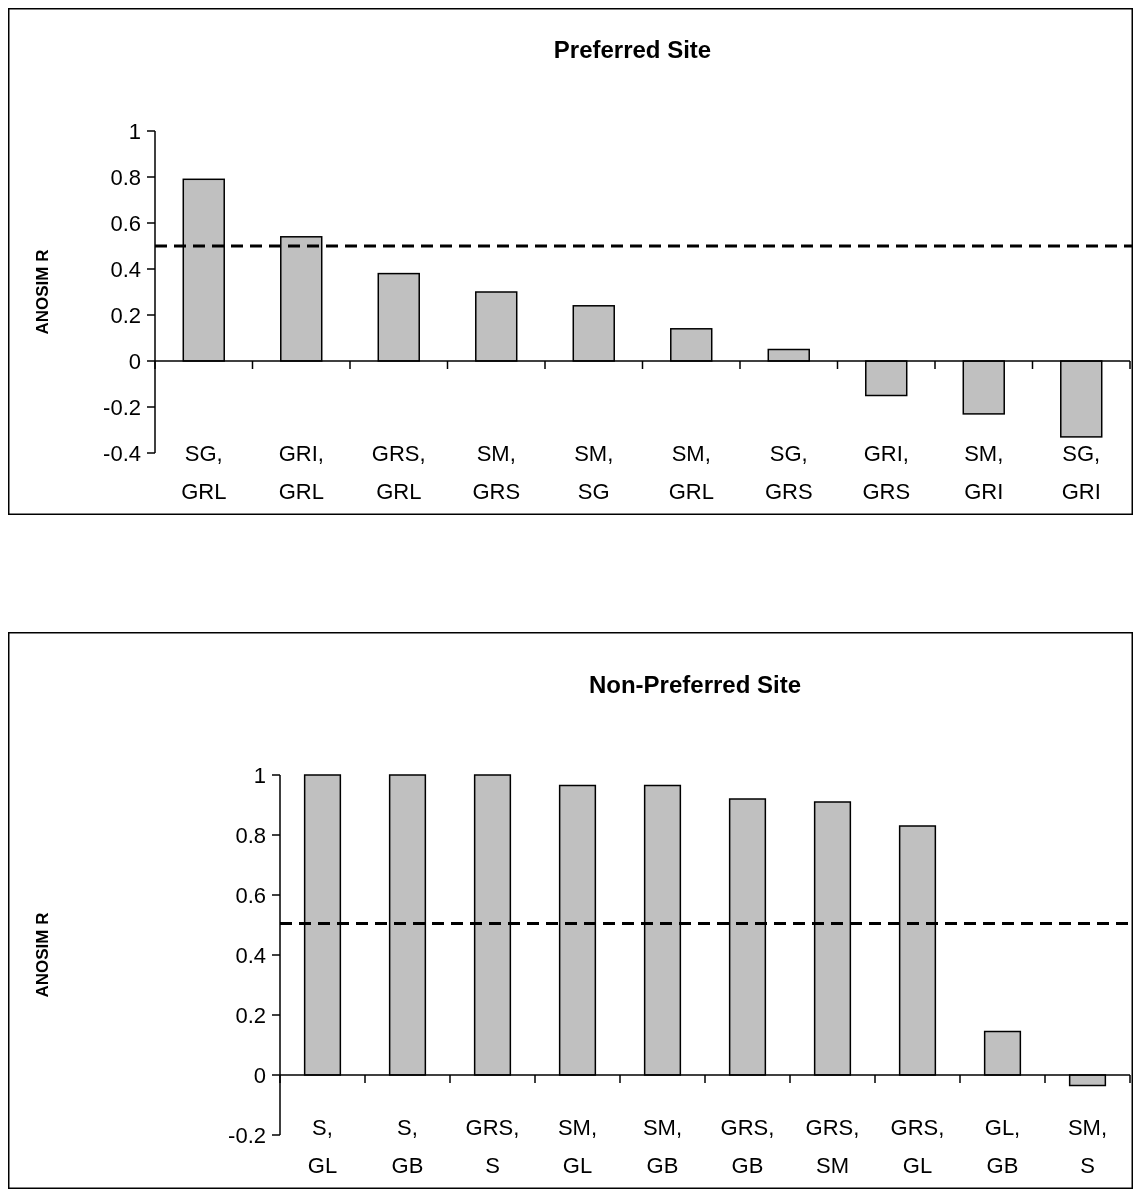  Describe the element at coordinates (1002, 1146) in the screenshot. I see `x-tick-label: GL, GB` at that location.